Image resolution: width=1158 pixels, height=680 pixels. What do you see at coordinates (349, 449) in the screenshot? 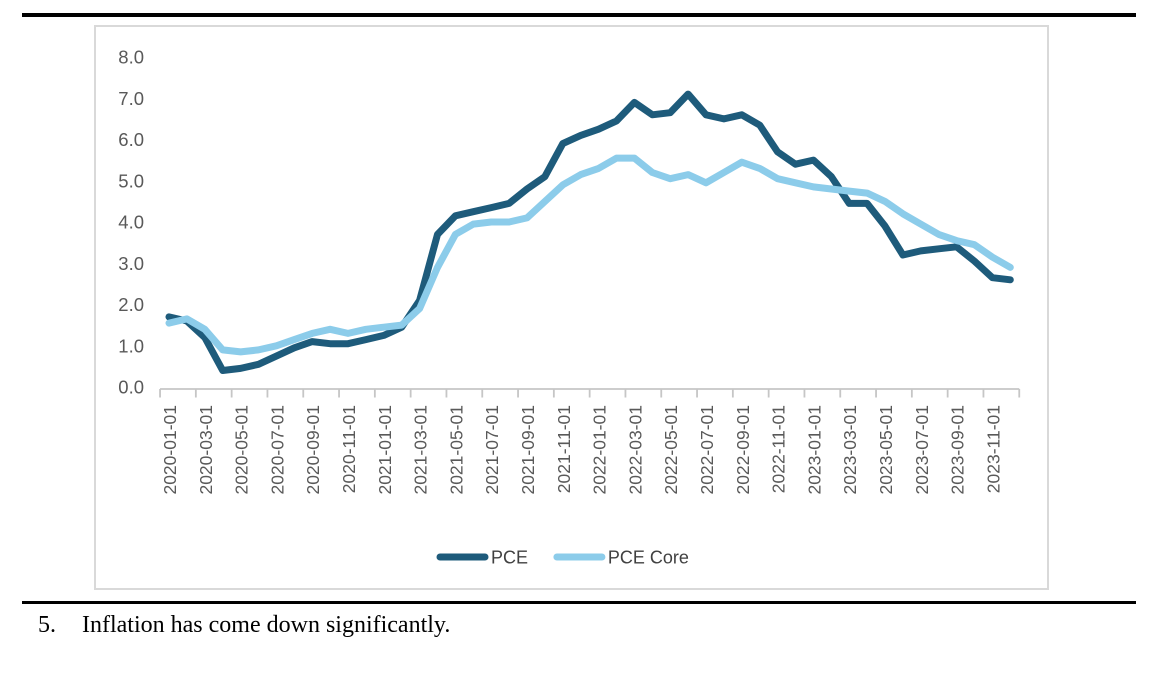
I see `svg-text: 2020-11-01` at bounding box center [349, 449].